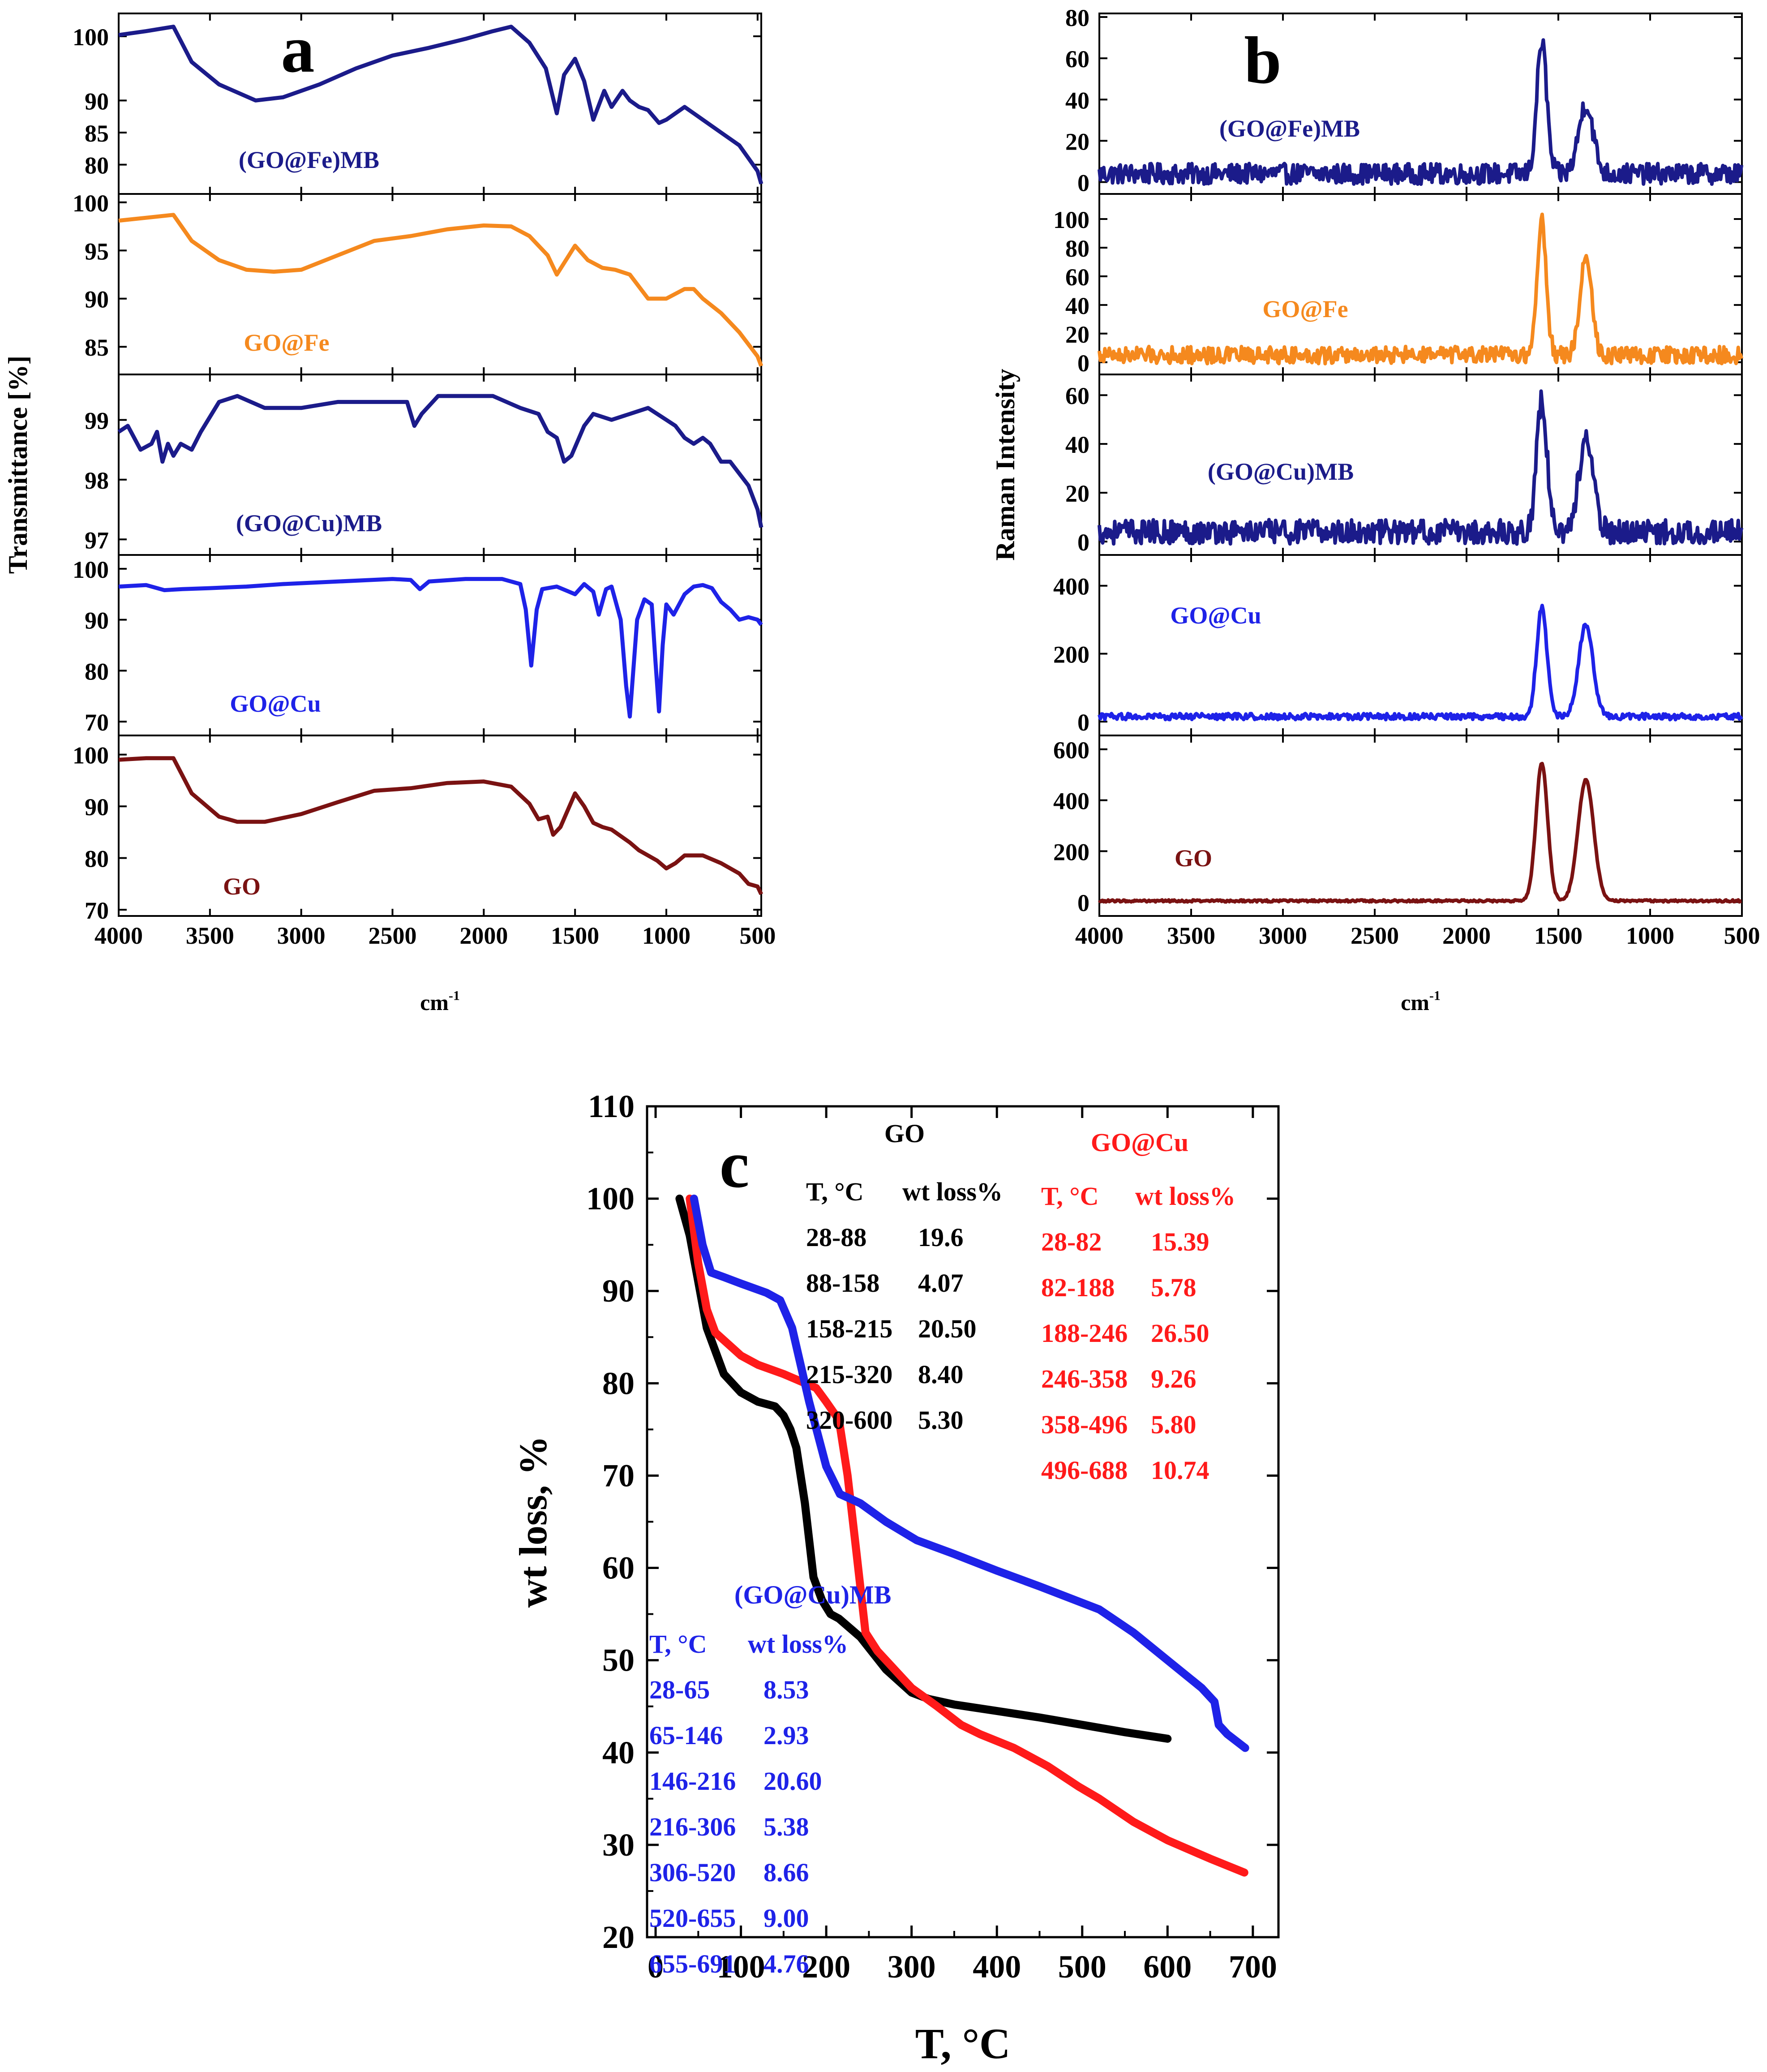 This screenshot has height=2072, width=1767. Describe the element at coordinates (1281, 472) in the screenshot. I see `series-label: (GO@Cu)MB` at that location.